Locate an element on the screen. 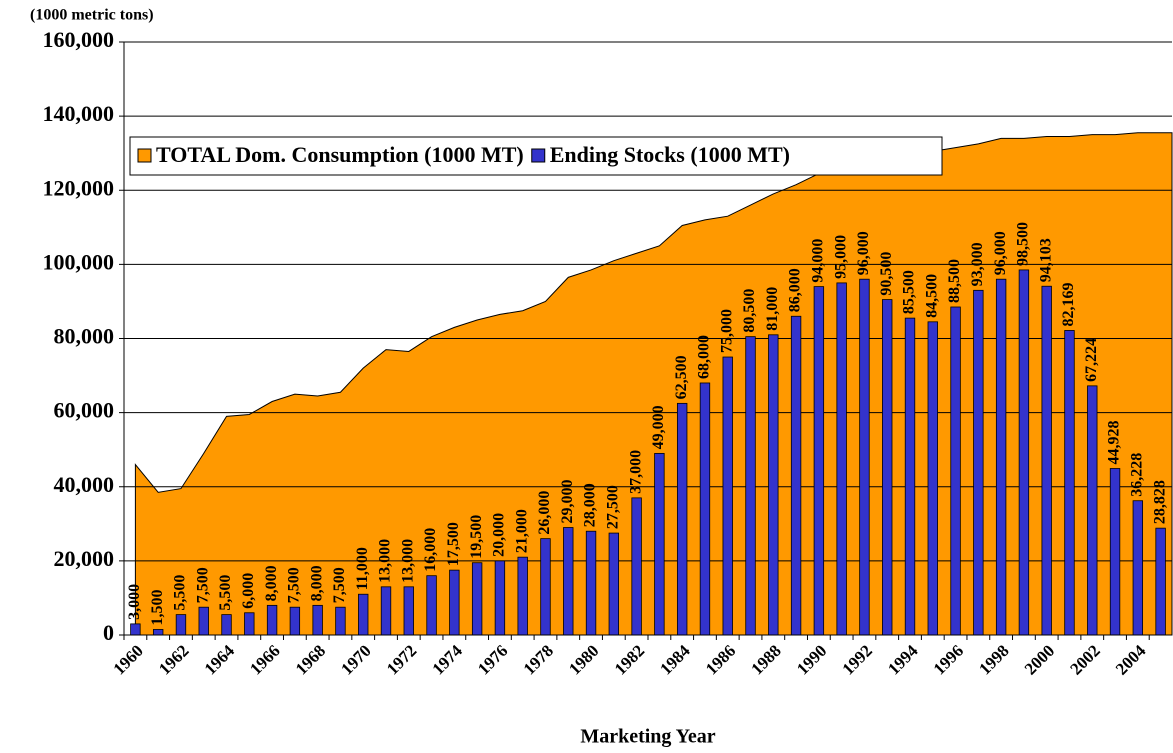  x-tick-label: 2000 is located at coordinates (1039, 659).